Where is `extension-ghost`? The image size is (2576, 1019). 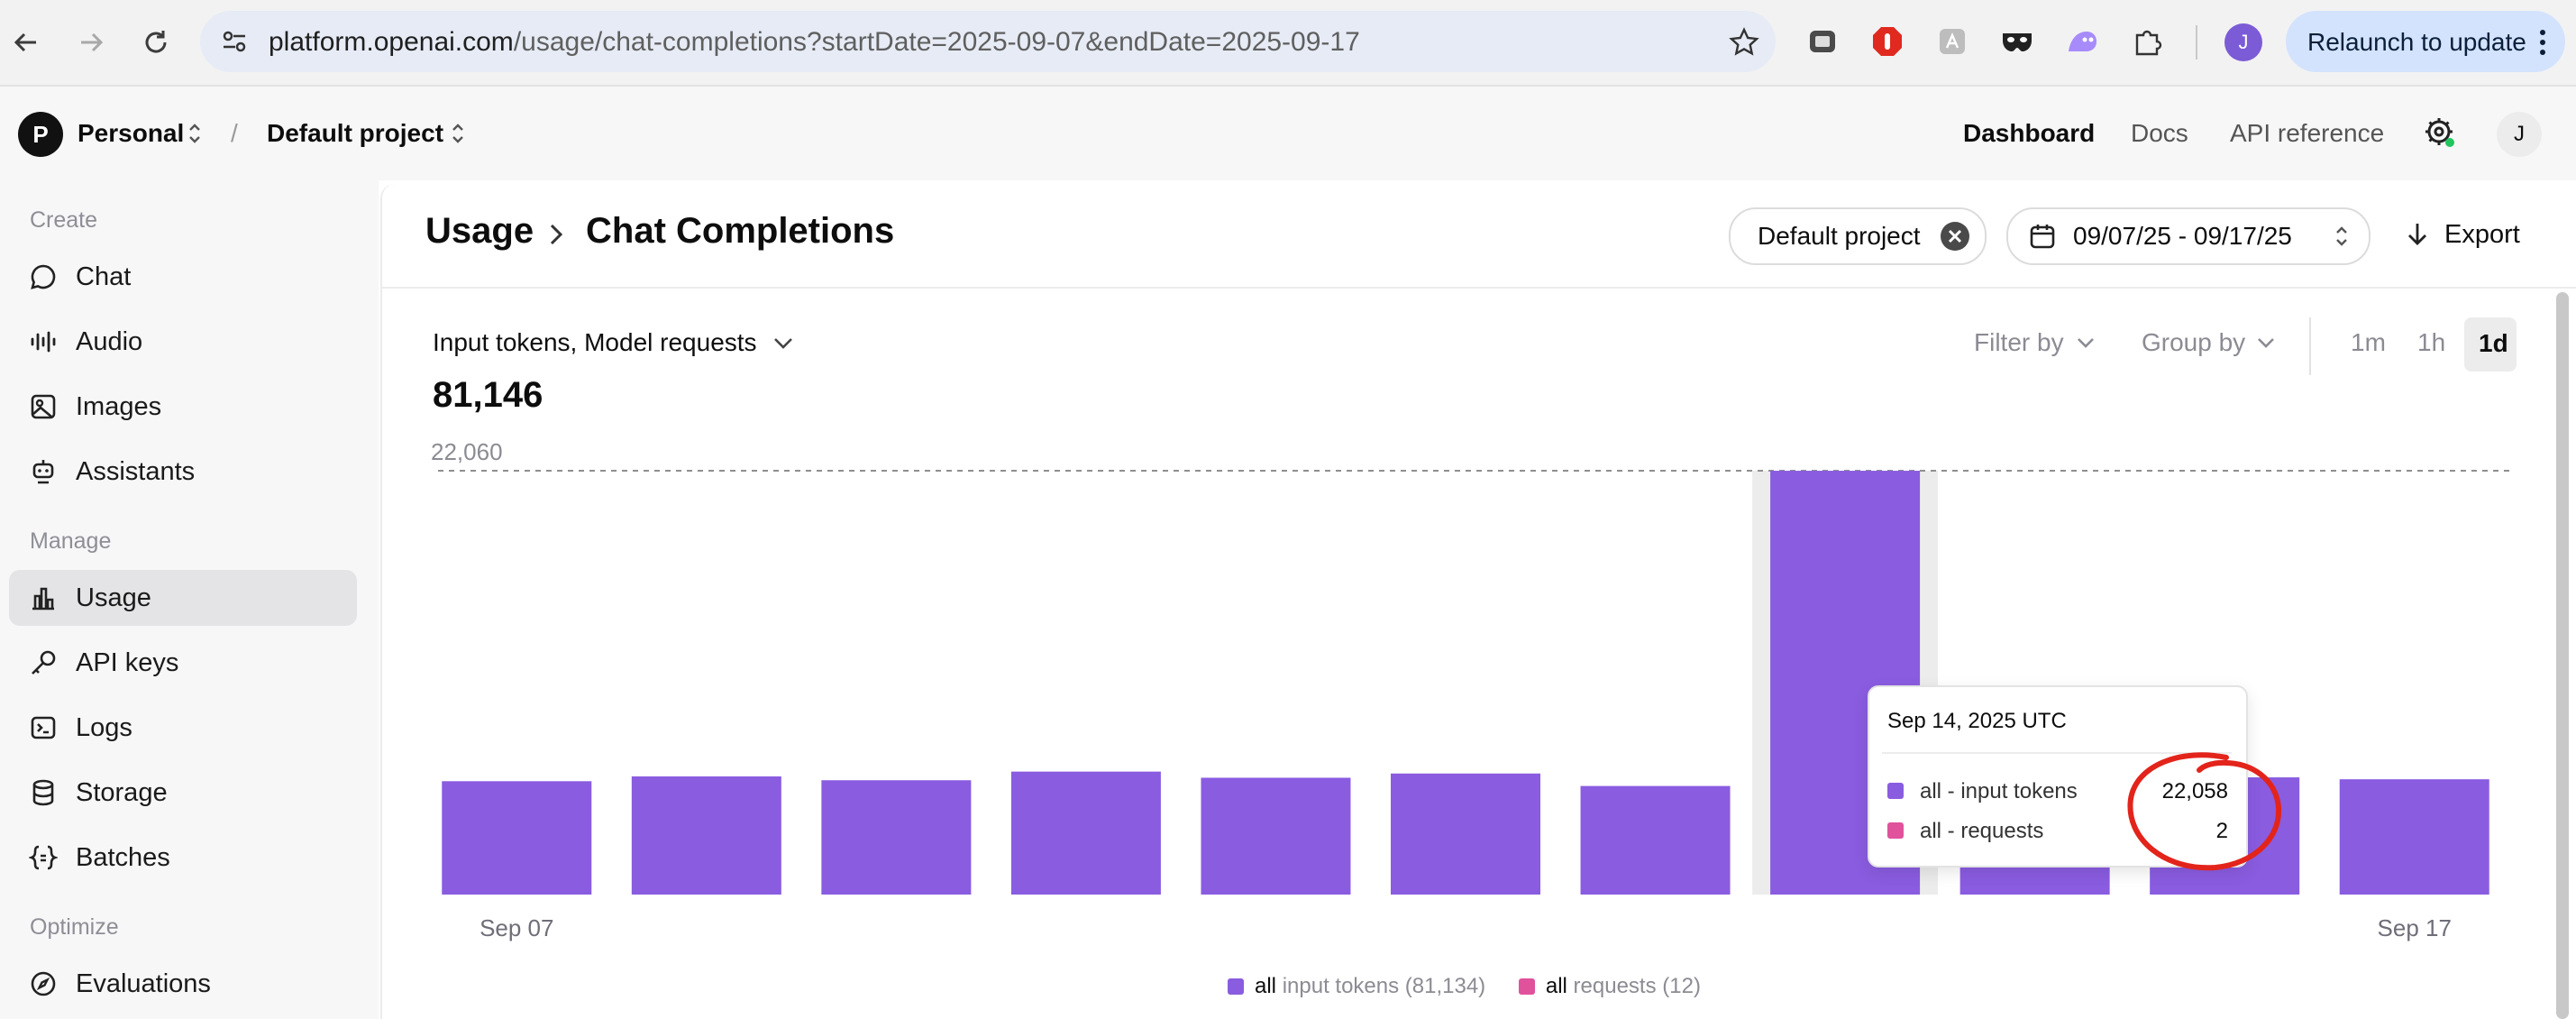 extension-ghost is located at coordinates (2082, 41).